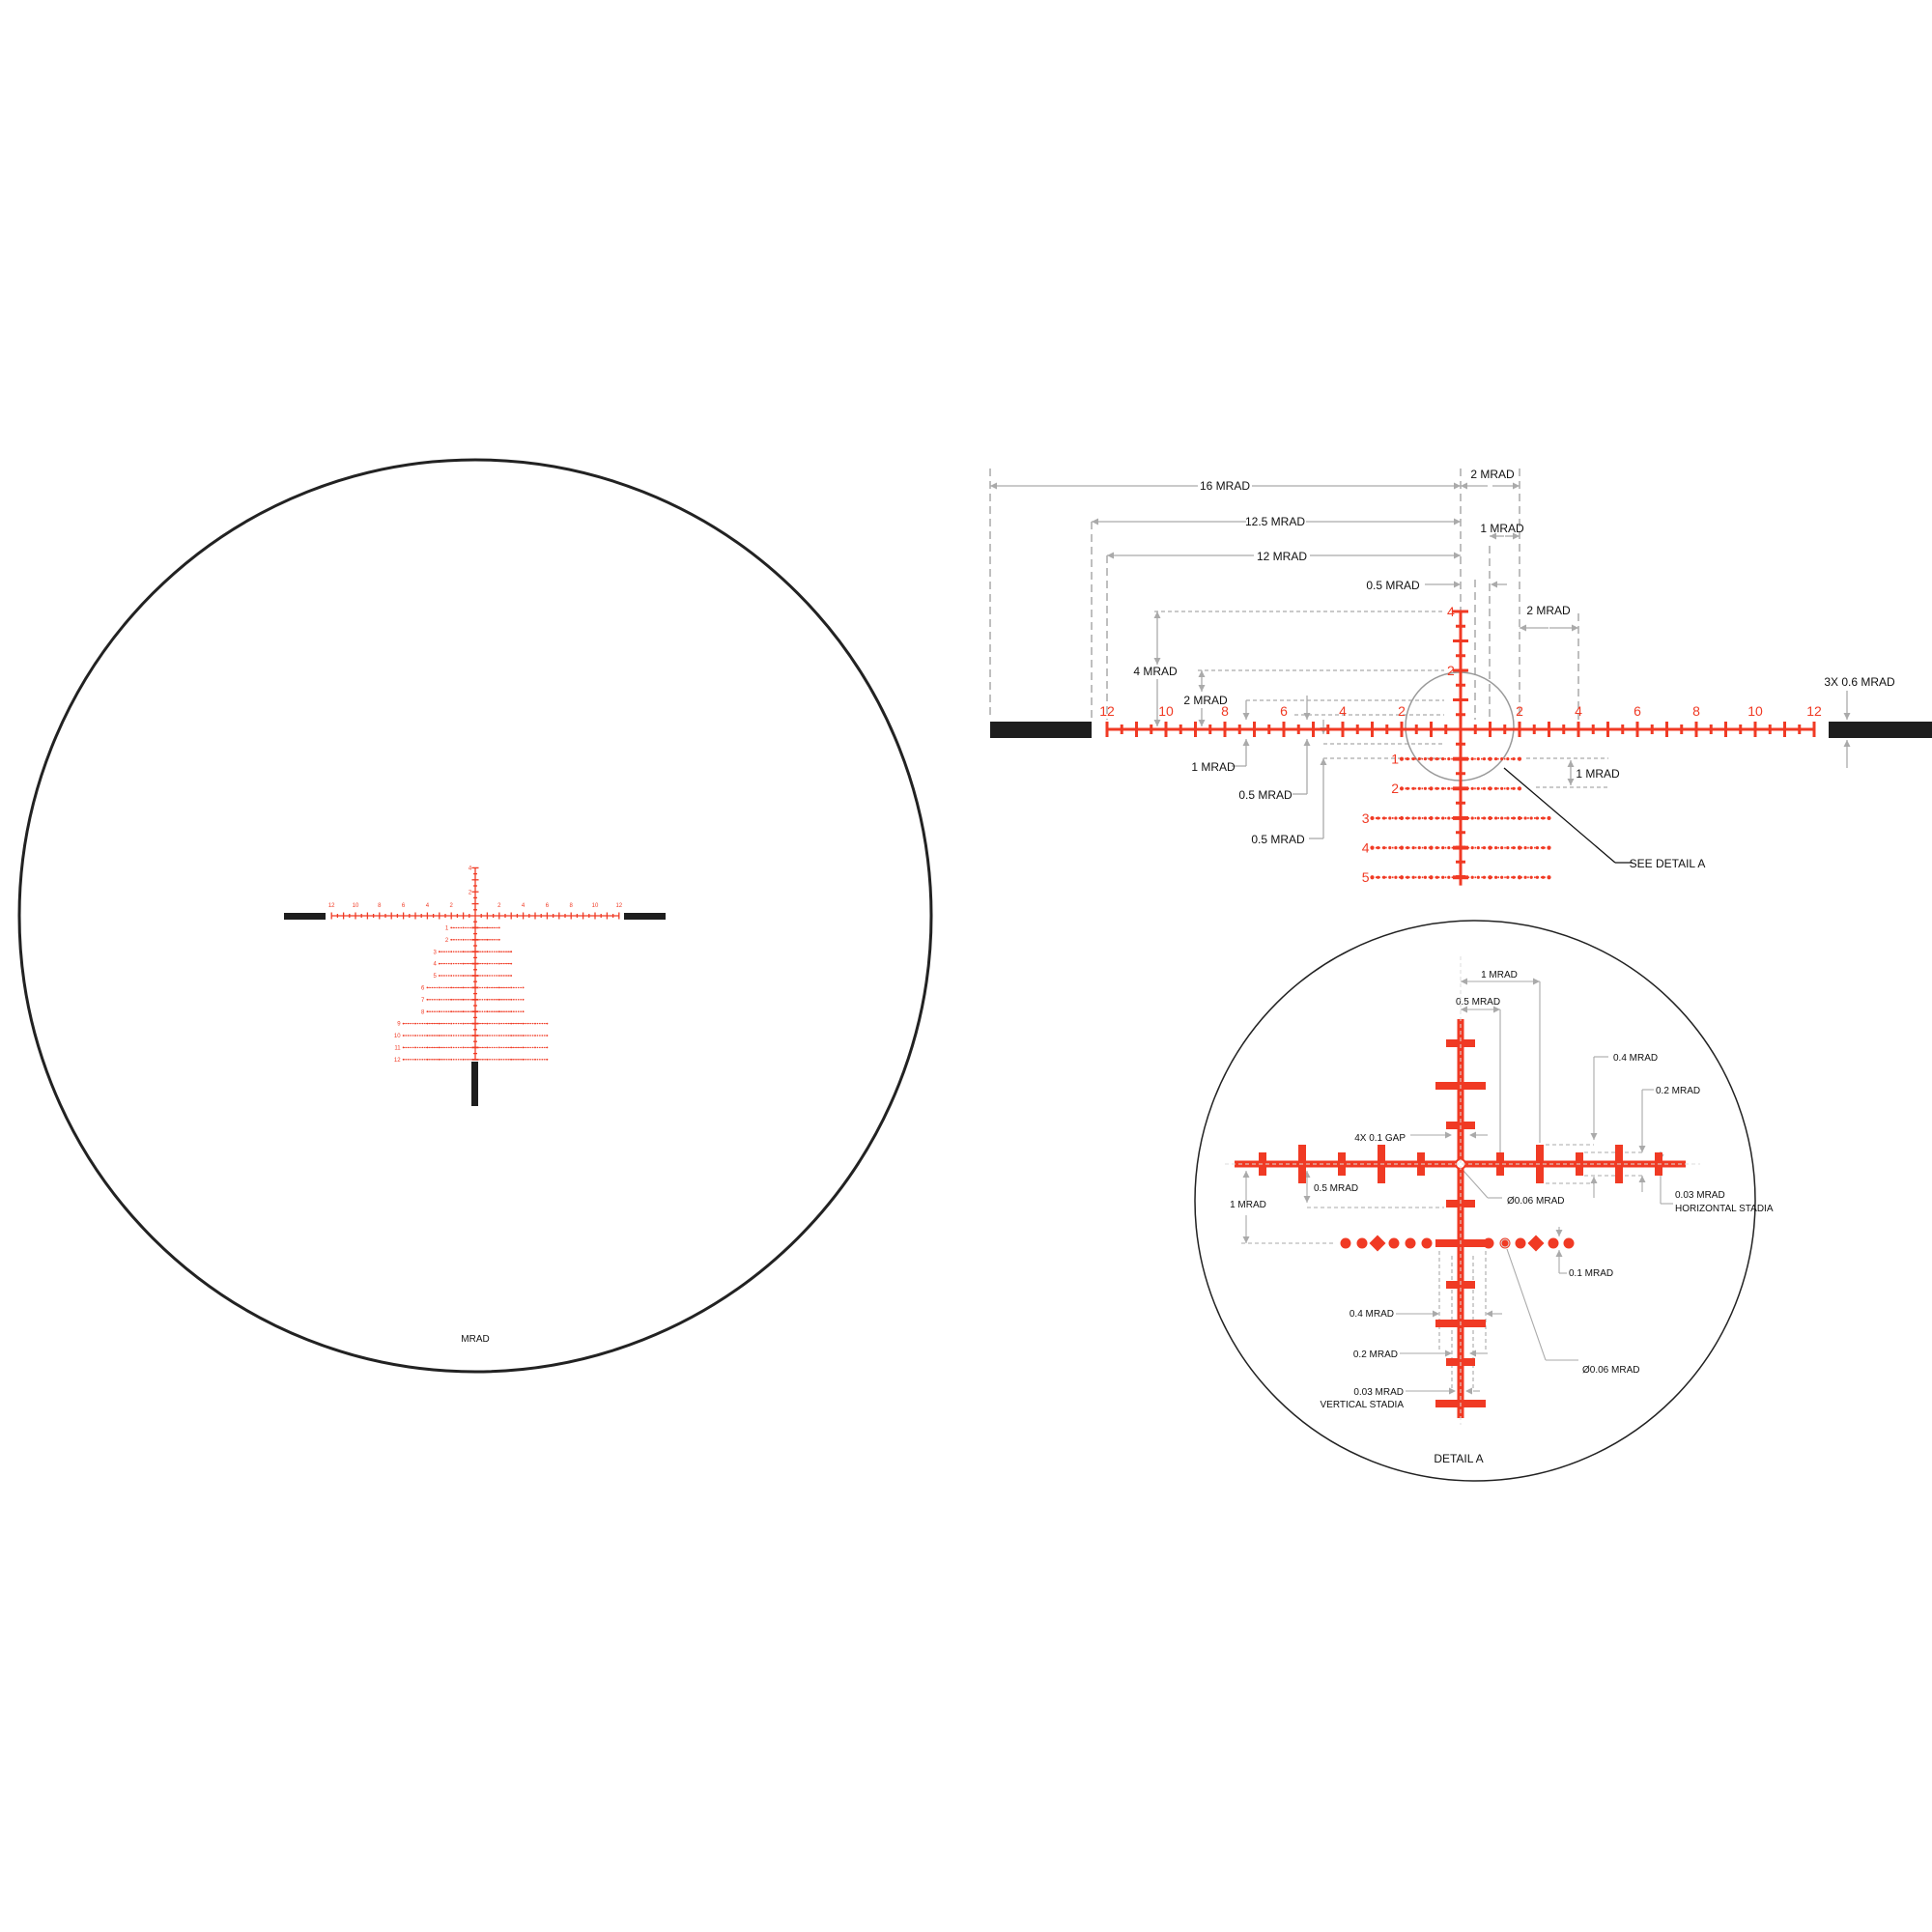 The image size is (1932, 1932). Describe the element at coordinates (397, 1049) in the screenshot. I see `holdover-row-label: 11` at that location.